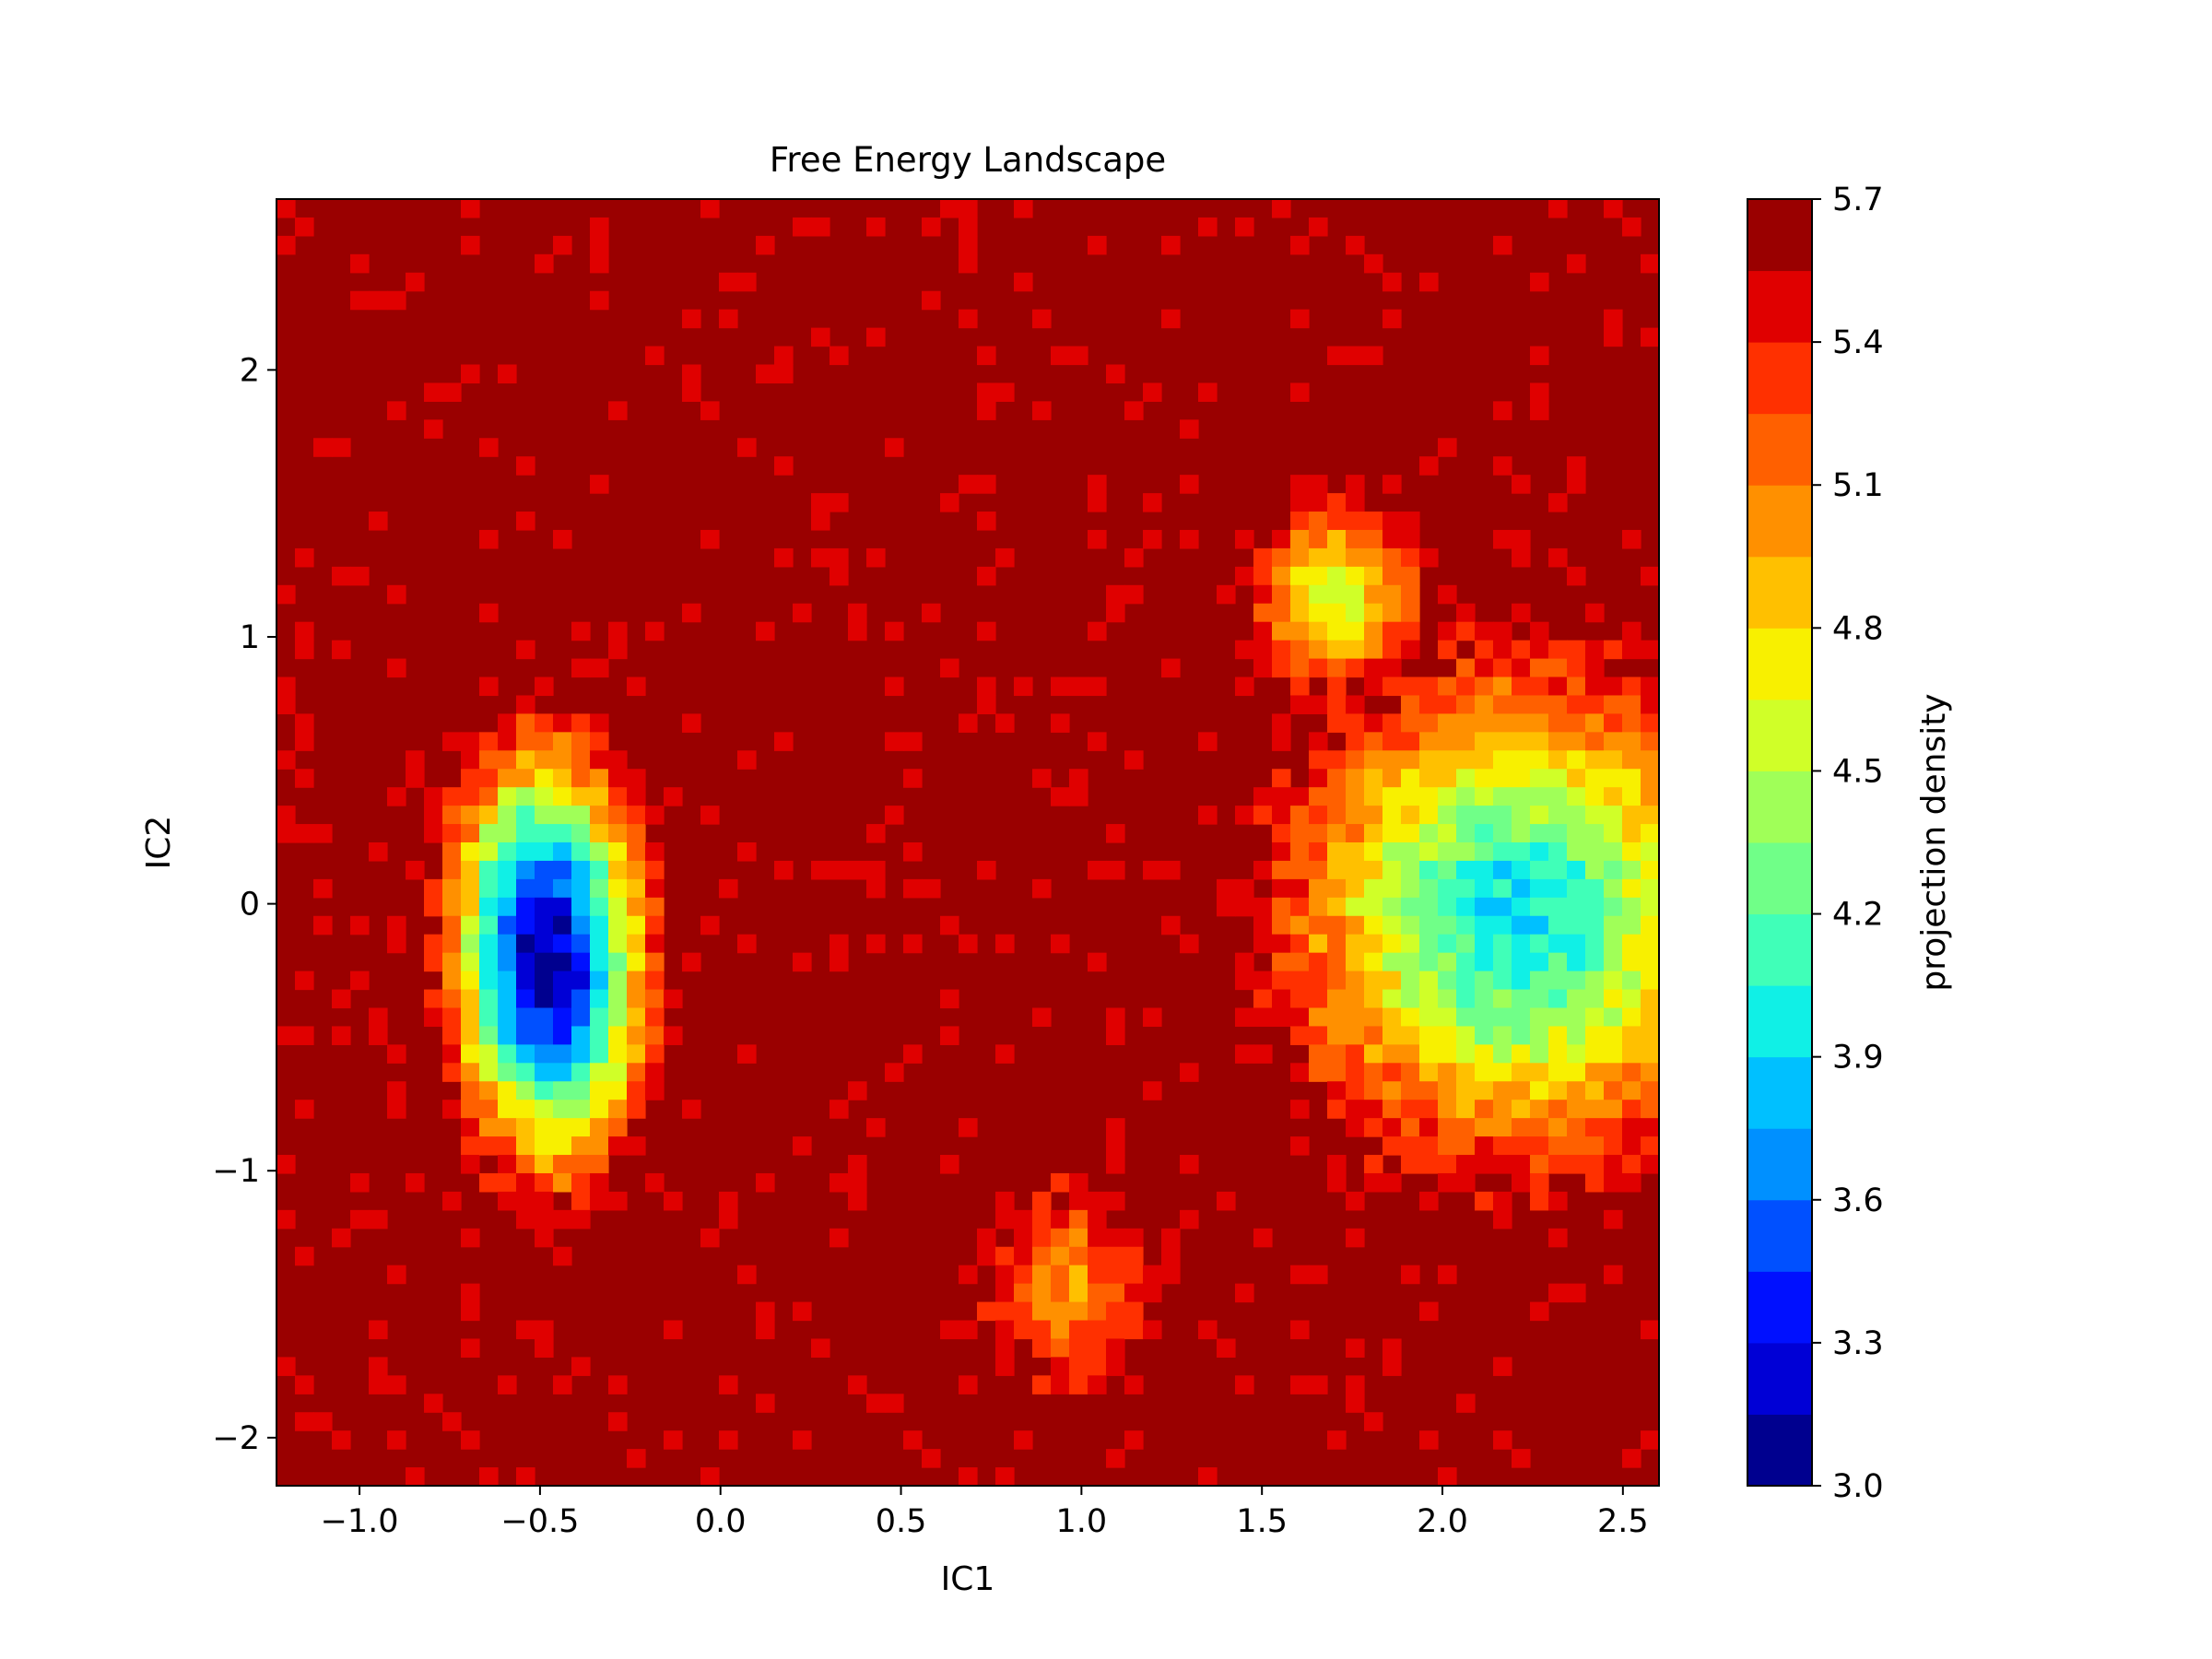 Image resolution: width=2212 pixels, height=1659 pixels. I want to click on y-axis-label: IC2, so click(159, 843).